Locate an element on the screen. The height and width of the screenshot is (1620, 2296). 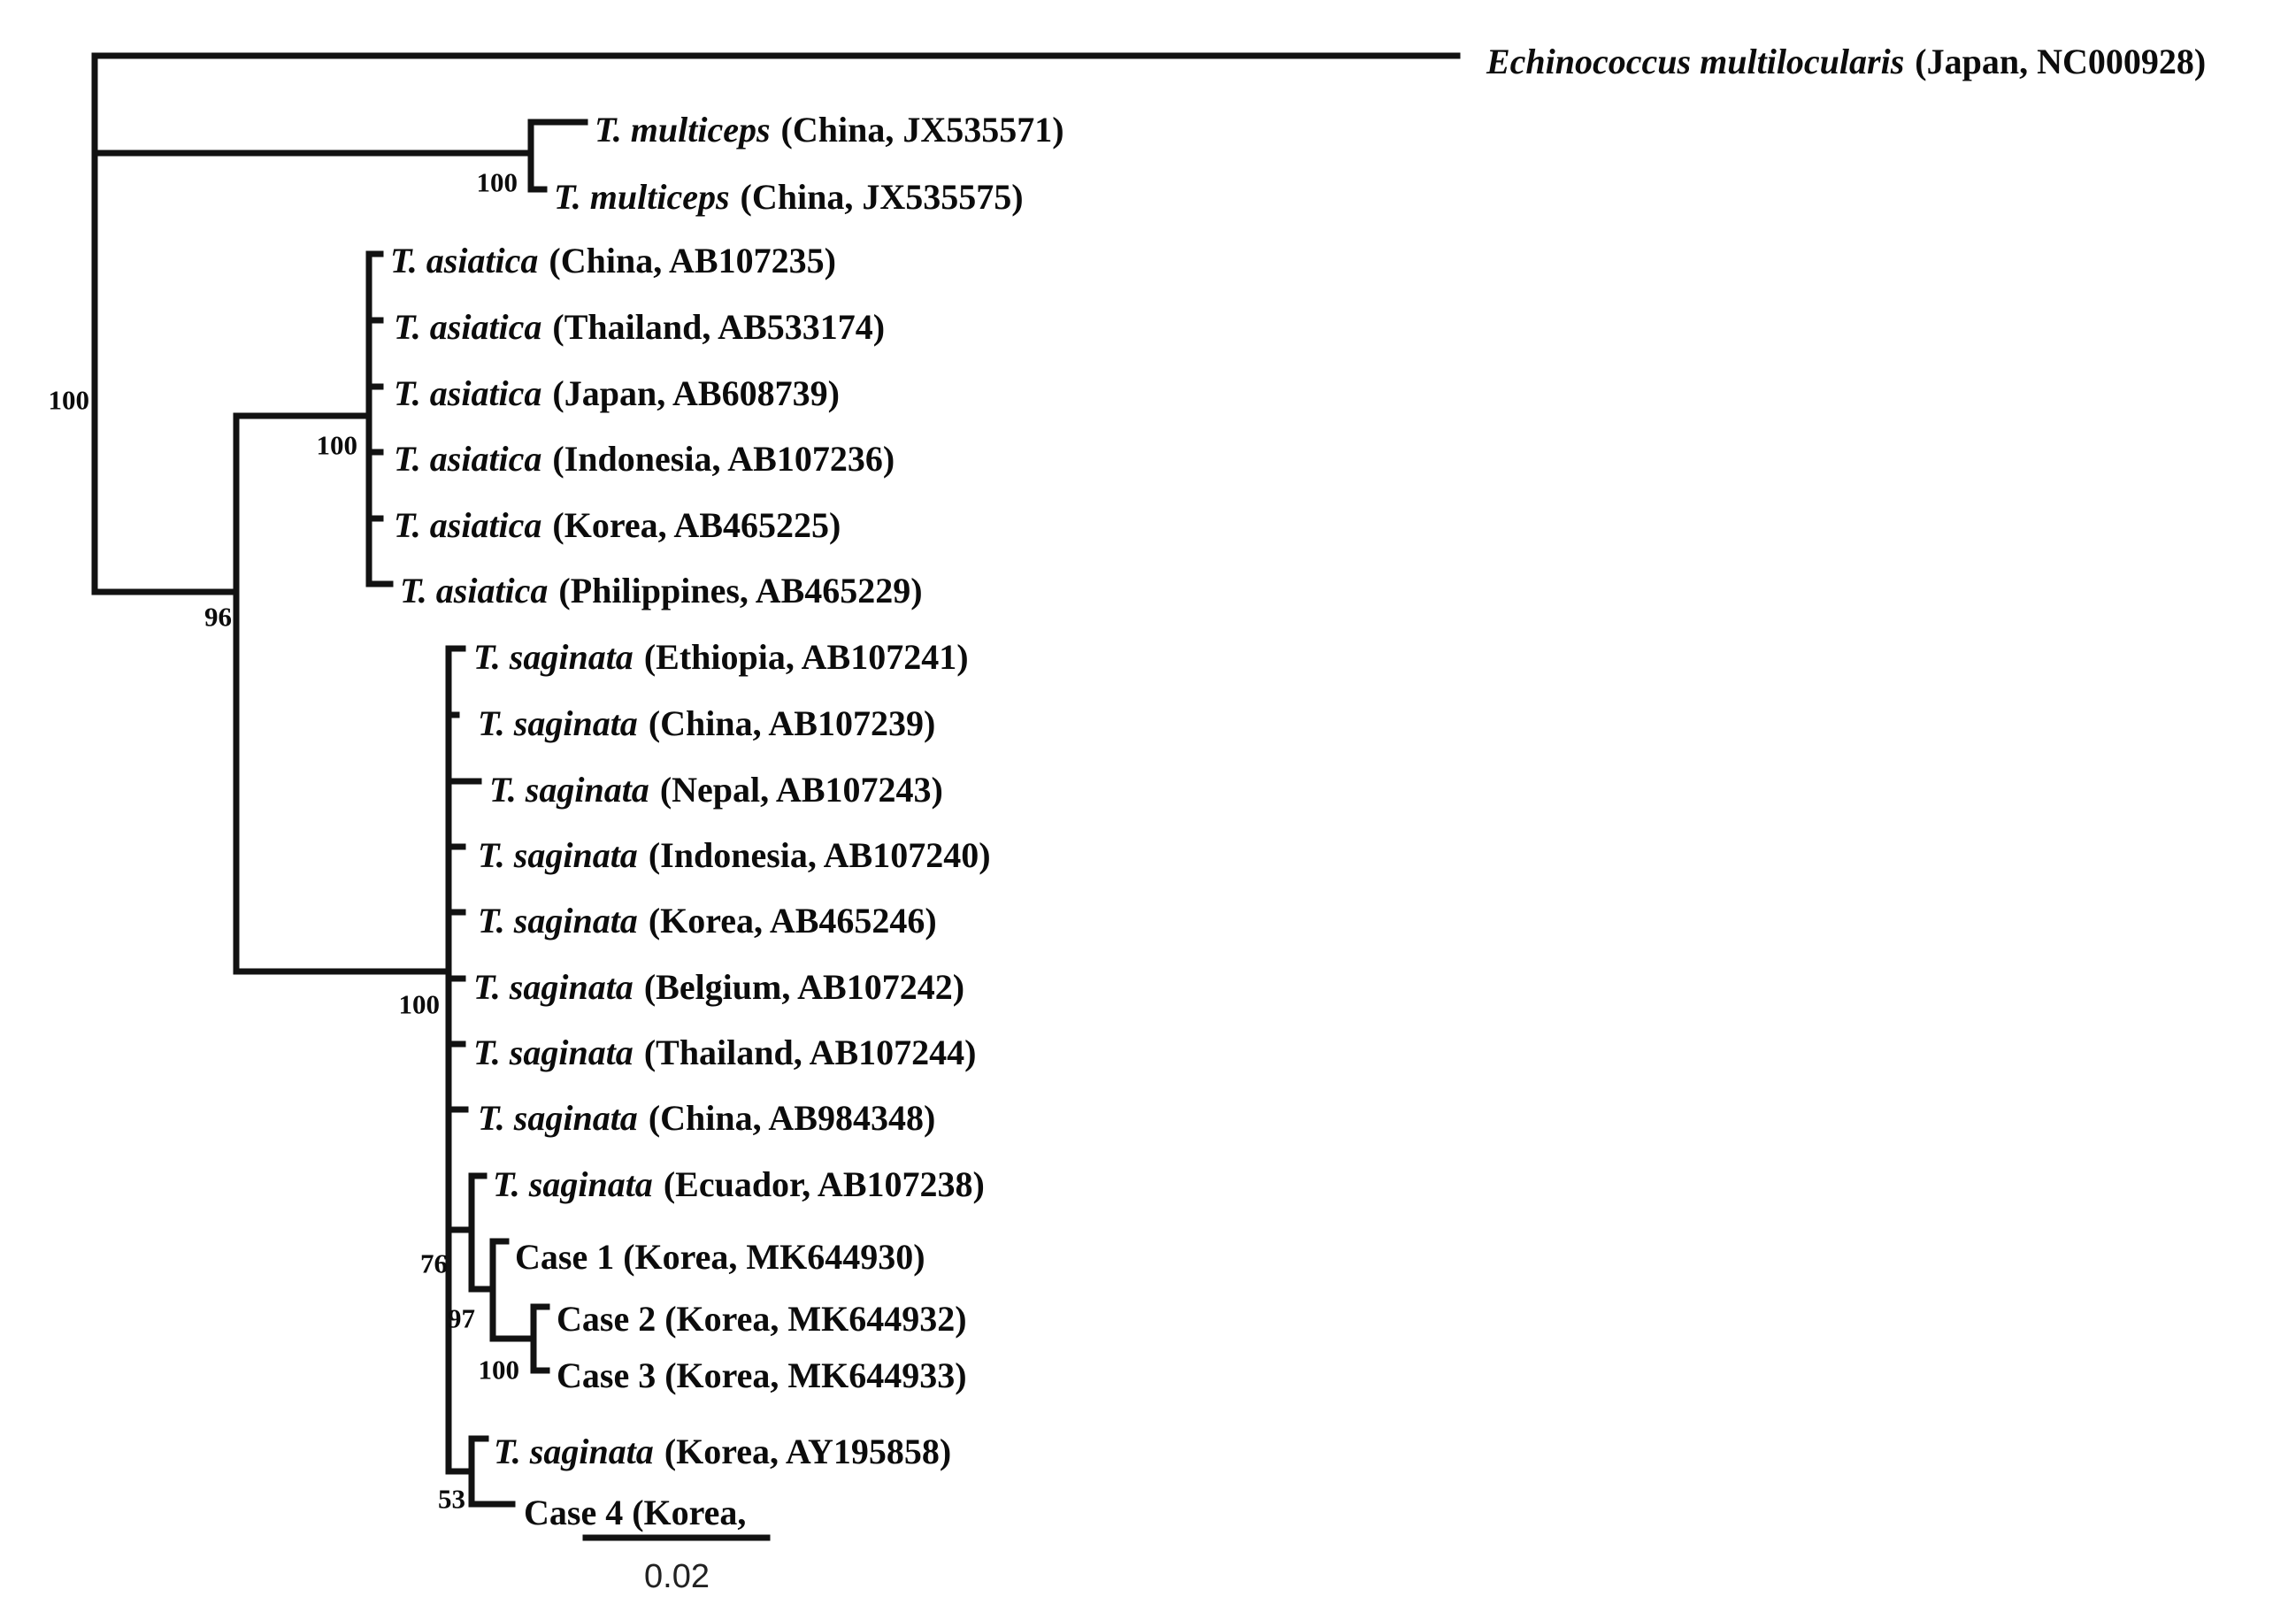
accession-text: (Belgium, AB107242) is located at coordinates (804, 987).